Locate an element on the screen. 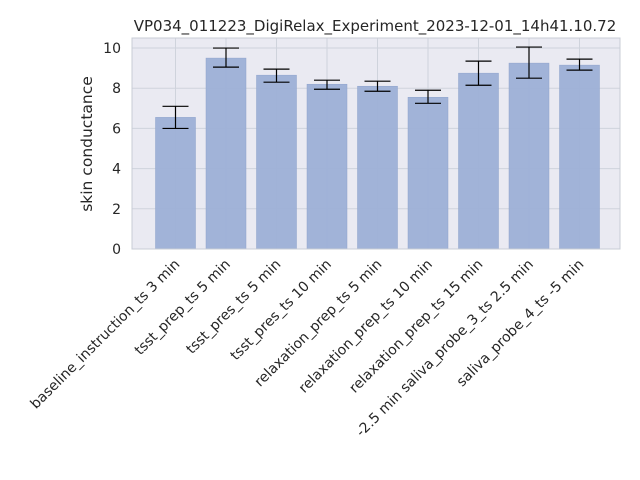  y-tick-label: 0 is located at coordinates (116, 250).